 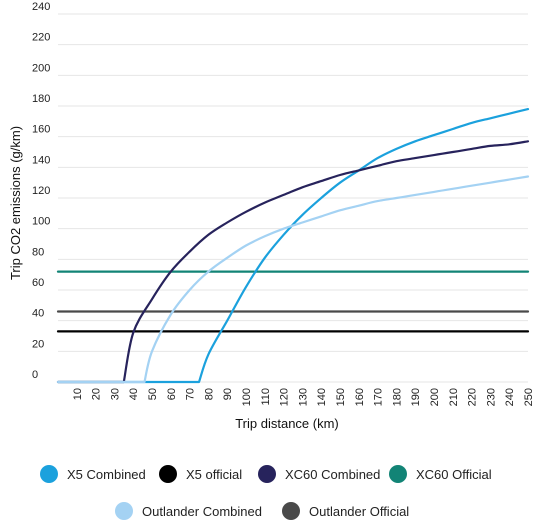 What do you see at coordinates (41, 38) in the screenshot?
I see `y-tick-label: 220` at bounding box center [41, 38].